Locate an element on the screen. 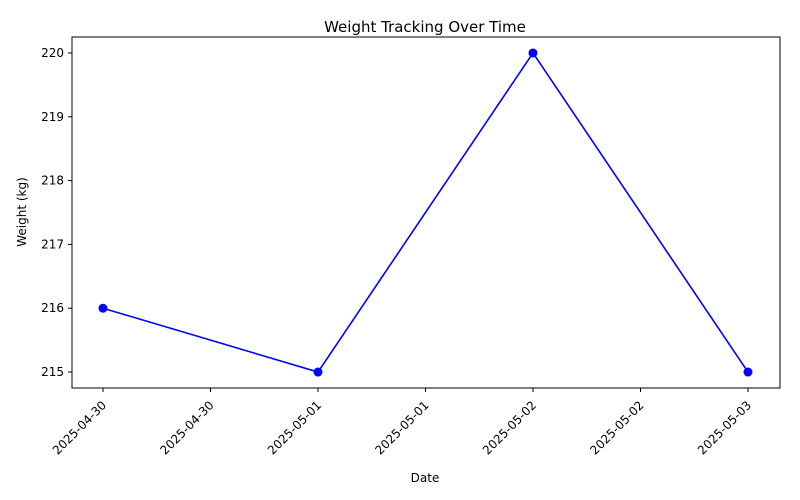  x-axis-label: Date is located at coordinates (425, 478).